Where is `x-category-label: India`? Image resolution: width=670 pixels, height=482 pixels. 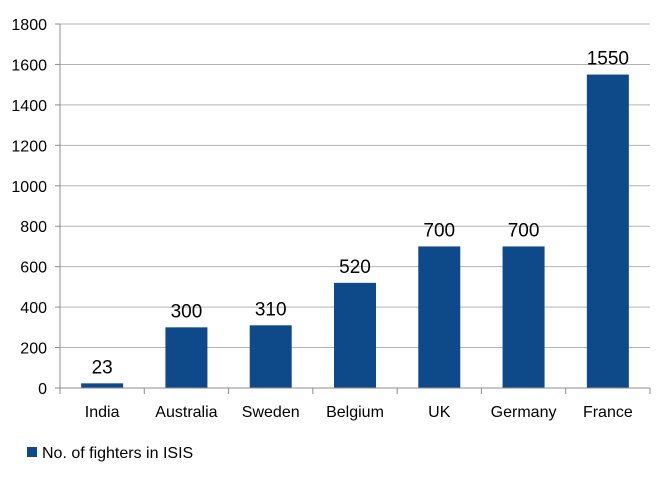
x-category-label: India is located at coordinates (102, 412).